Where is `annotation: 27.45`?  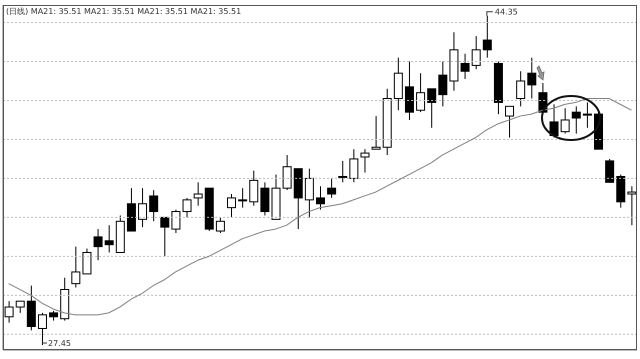 annotation: 27.45 is located at coordinates (59, 343).